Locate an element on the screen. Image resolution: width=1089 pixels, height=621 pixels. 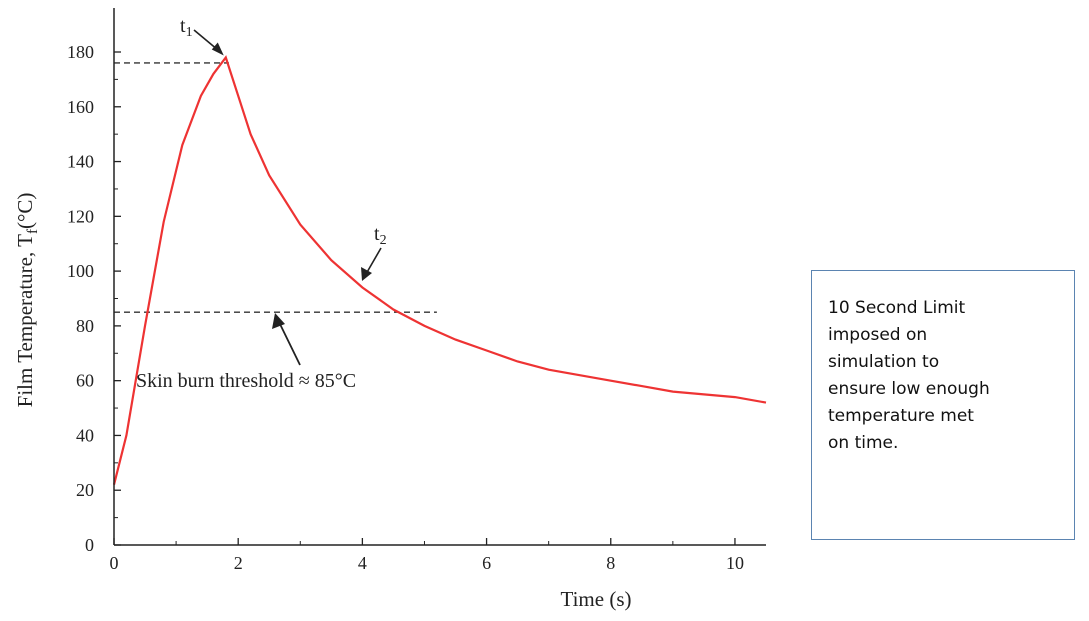
y-axis-title-main: Film Temperature, T is located at coordinates (25, 320).